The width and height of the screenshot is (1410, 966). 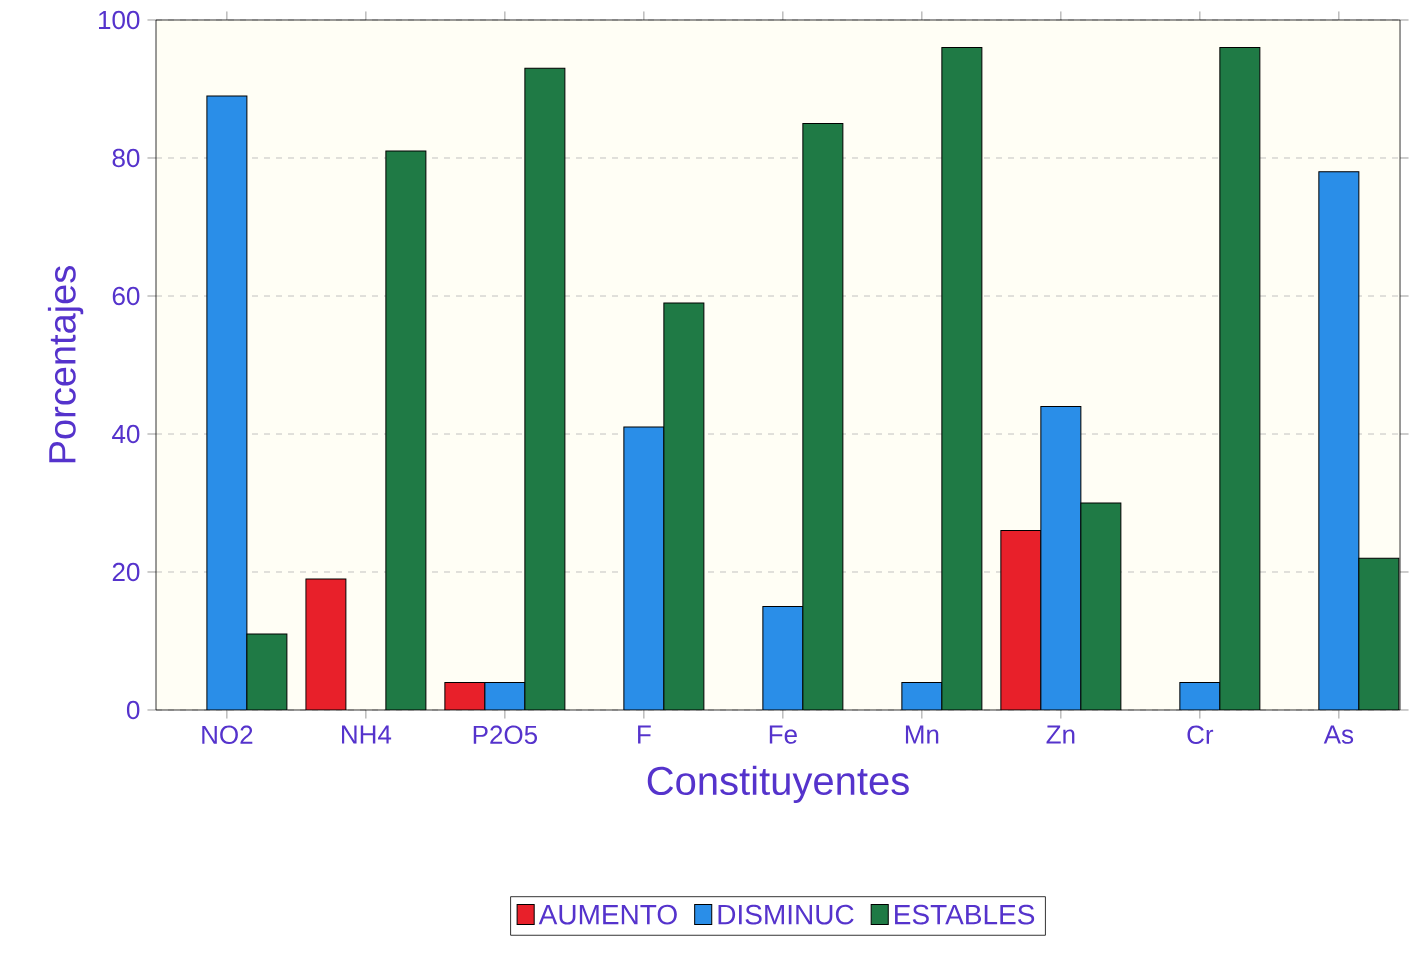 What do you see at coordinates (367, 734) in the screenshot?
I see `x-tick-label: NH4` at bounding box center [367, 734].